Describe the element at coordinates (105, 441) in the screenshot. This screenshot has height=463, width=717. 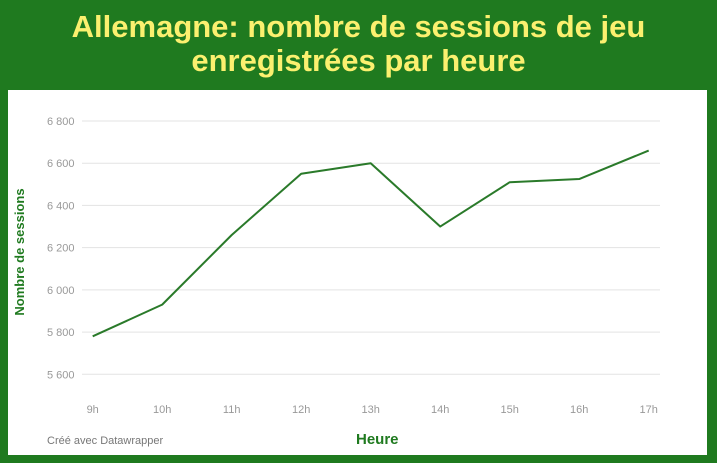
I see `credit-footer: Créé avec Datawrapper` at that location.